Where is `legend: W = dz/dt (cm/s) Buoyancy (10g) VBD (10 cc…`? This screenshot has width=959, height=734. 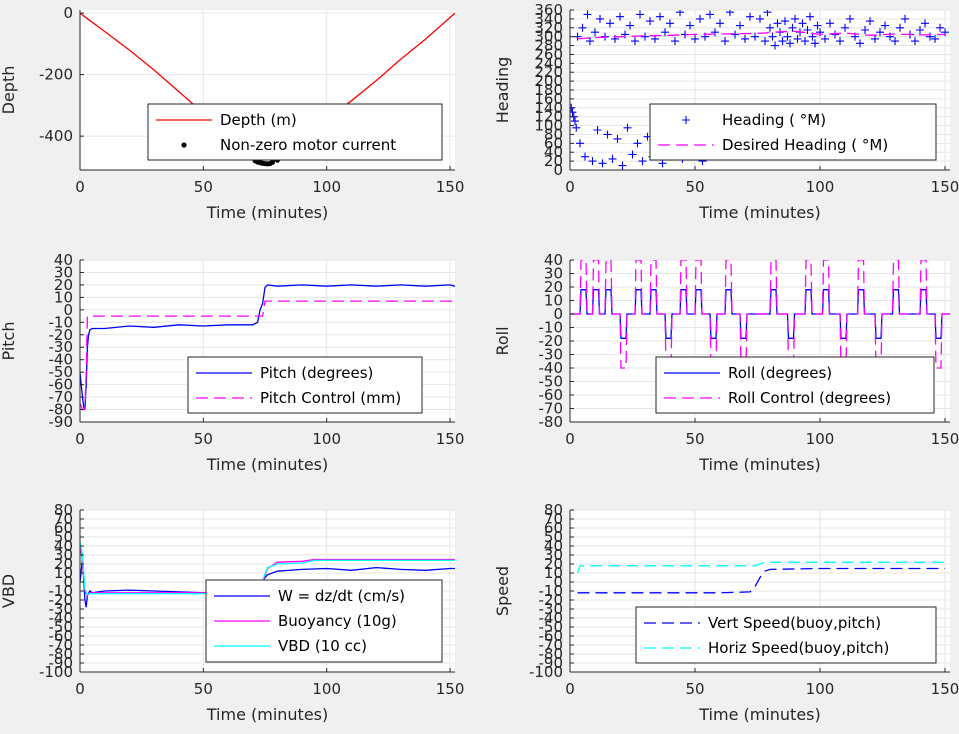 legend: W = dz/dt (cm/s) Buoyancy (10g) VBD (10 cc… is located at coordinates (324, 621).